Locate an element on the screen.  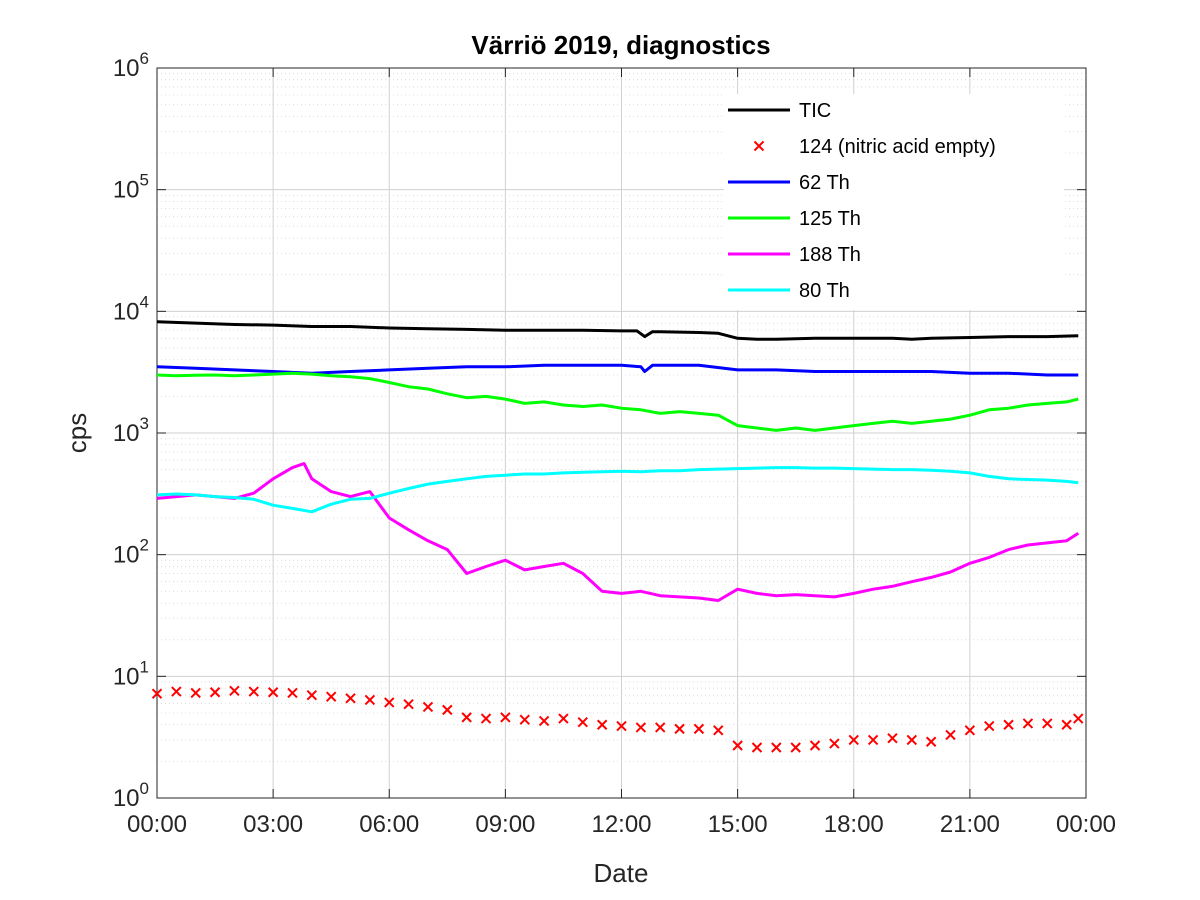
legend-entry: 80 Th is located at coordinates (789, 291).